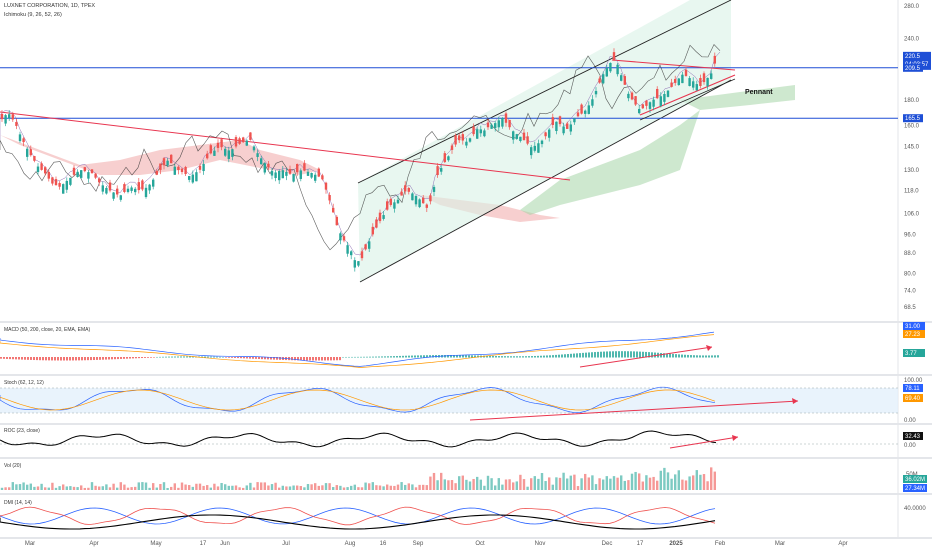 This screenshot has width=932, height=550. What do you see at coordinates (759, 92) in the screenshot?
I see `pennant-label: Pennant` at bounding box center [759, 92].